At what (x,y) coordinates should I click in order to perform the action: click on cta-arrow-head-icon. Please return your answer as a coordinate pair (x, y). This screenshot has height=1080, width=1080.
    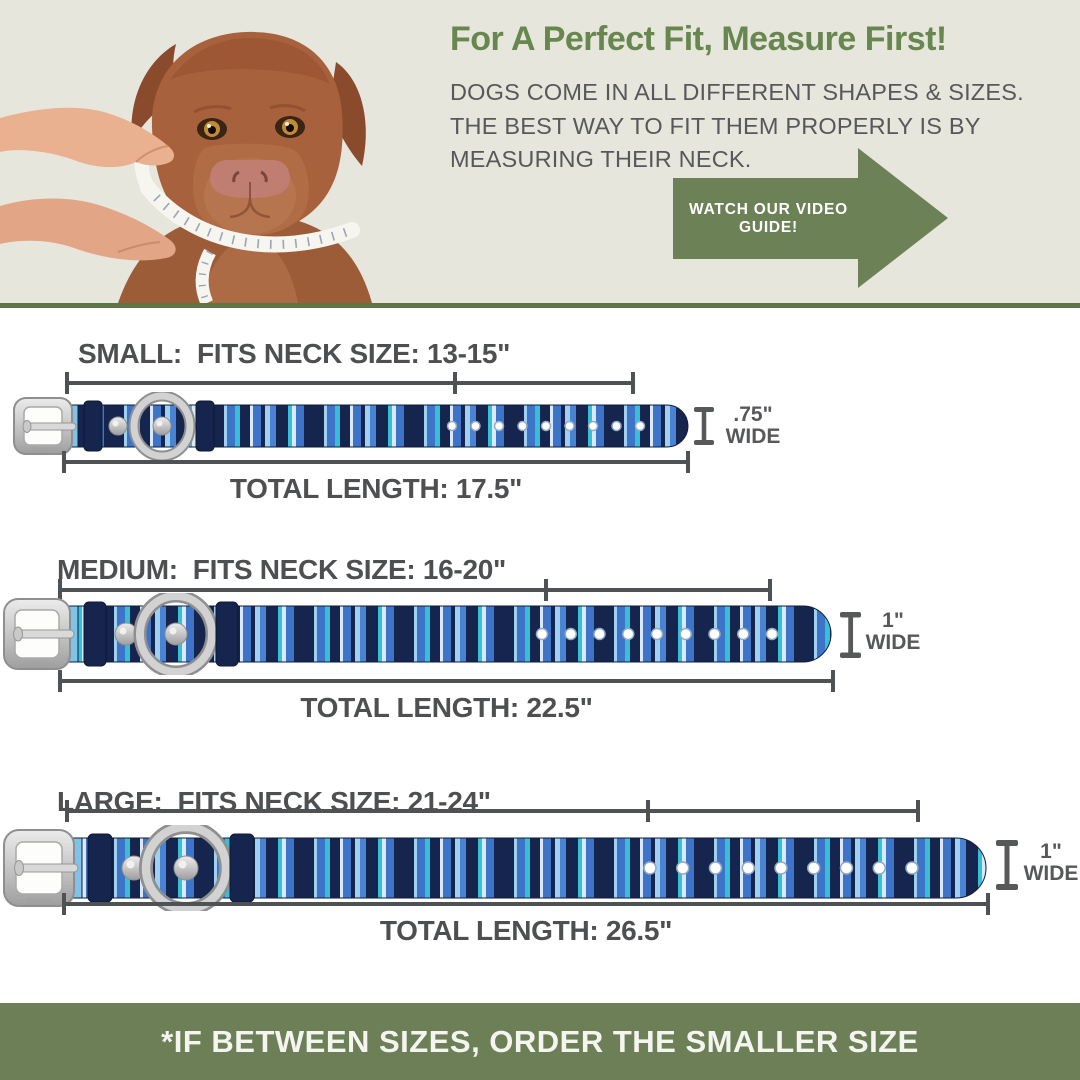
    Looking at the image, I should click on (903, 218).